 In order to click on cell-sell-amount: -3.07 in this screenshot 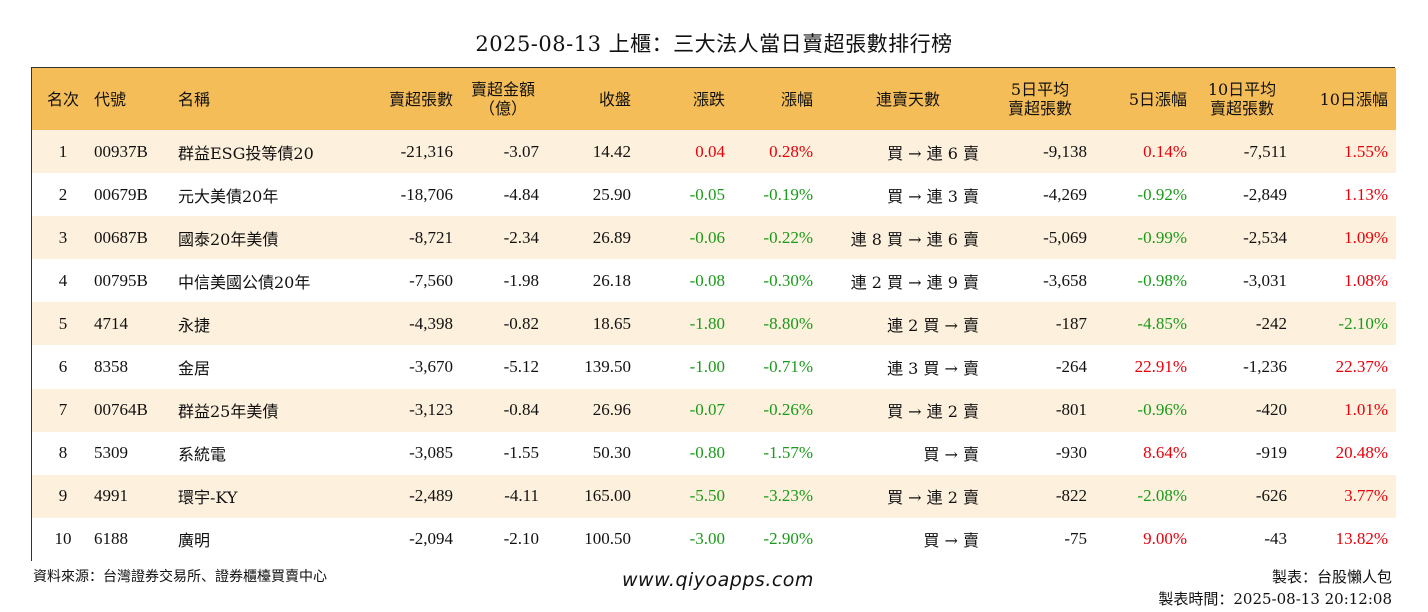, I will do `click(521, 151)`.